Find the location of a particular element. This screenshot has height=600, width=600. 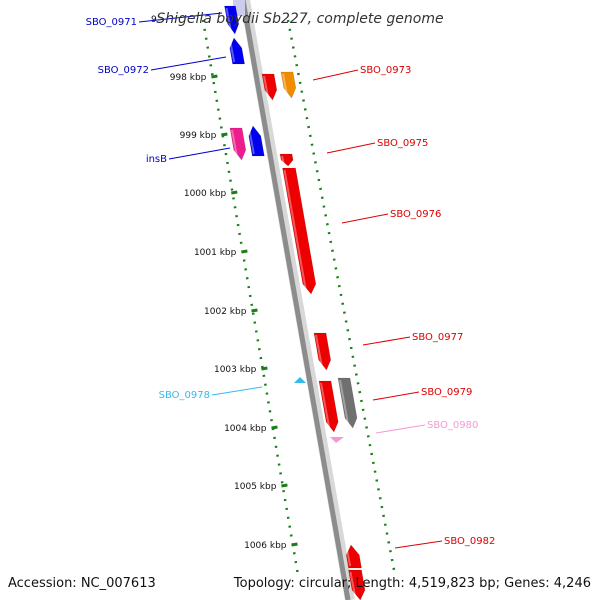

gene-sbo-0977-highlight is located at coordinates (319, 351).